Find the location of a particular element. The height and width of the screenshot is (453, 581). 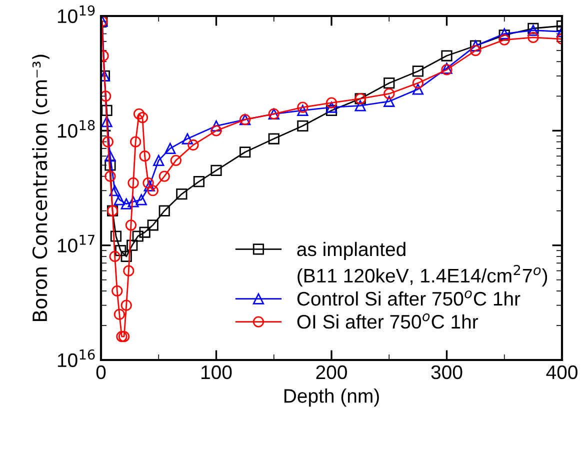

y-tick-label: 10$^{17}$ is located at coordinates (76, 243).